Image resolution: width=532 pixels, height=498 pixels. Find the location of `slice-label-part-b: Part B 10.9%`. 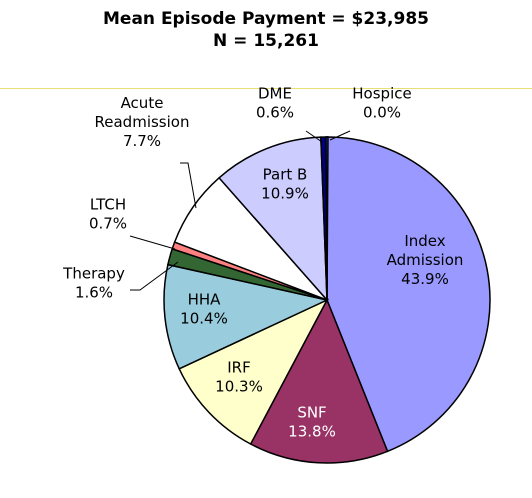

slice-label-part-b: Part B 10.9% is located at coordinates (285, 184).